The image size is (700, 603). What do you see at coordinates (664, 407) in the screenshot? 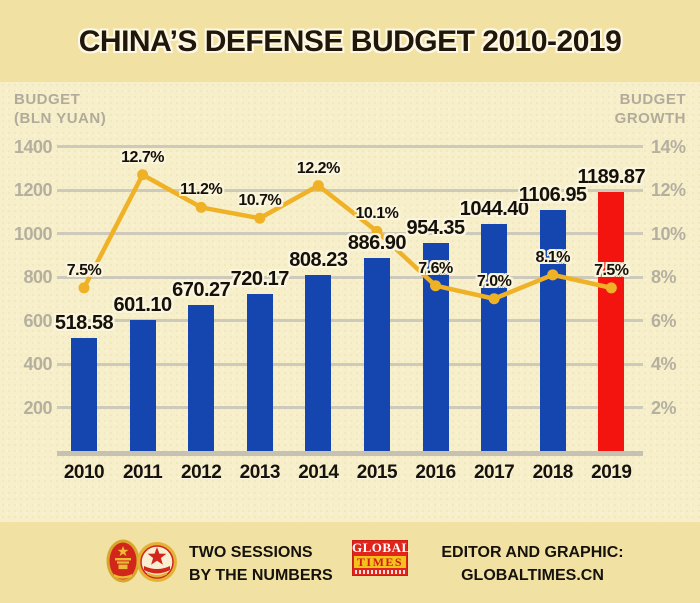
I see `right-axis-tick-label: 2%` at bounding box center [664, 407].